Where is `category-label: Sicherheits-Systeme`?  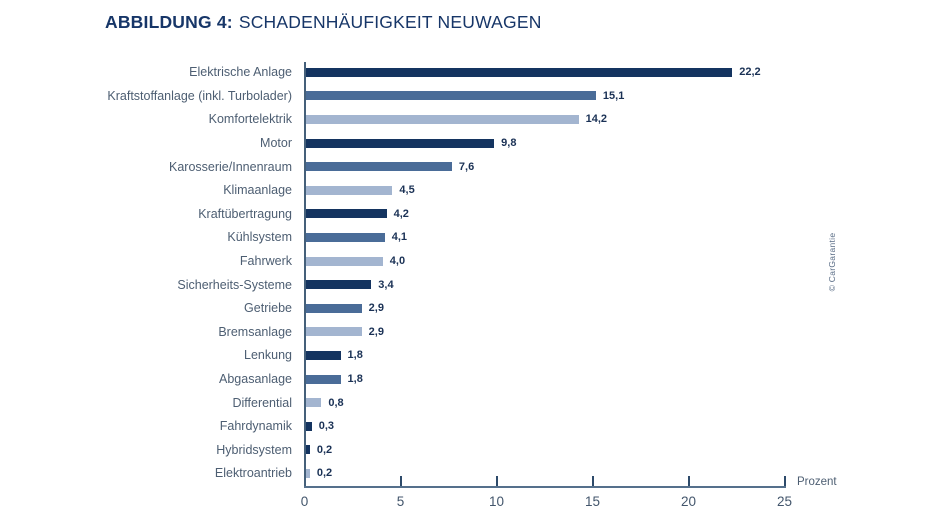
category-label: Sicherheits-Systeme is located at coordinates (234, 284).